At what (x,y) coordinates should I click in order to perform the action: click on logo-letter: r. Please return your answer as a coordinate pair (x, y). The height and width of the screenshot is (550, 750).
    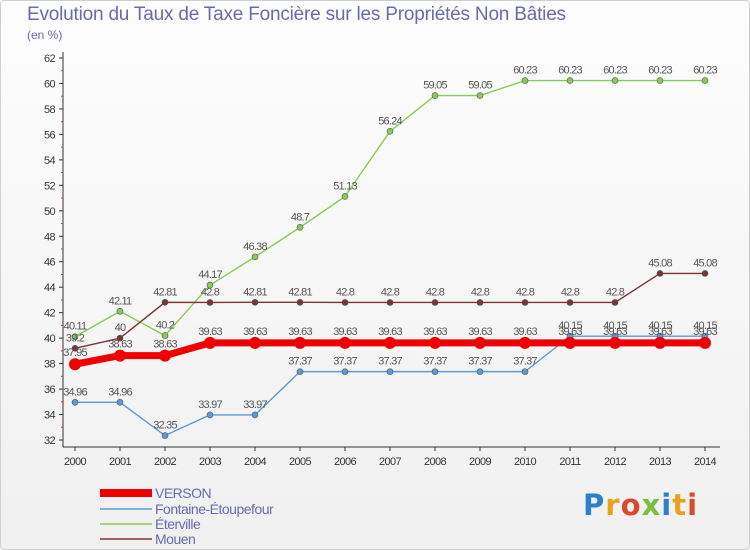
    Looking at the image, I should click on (613, 505).